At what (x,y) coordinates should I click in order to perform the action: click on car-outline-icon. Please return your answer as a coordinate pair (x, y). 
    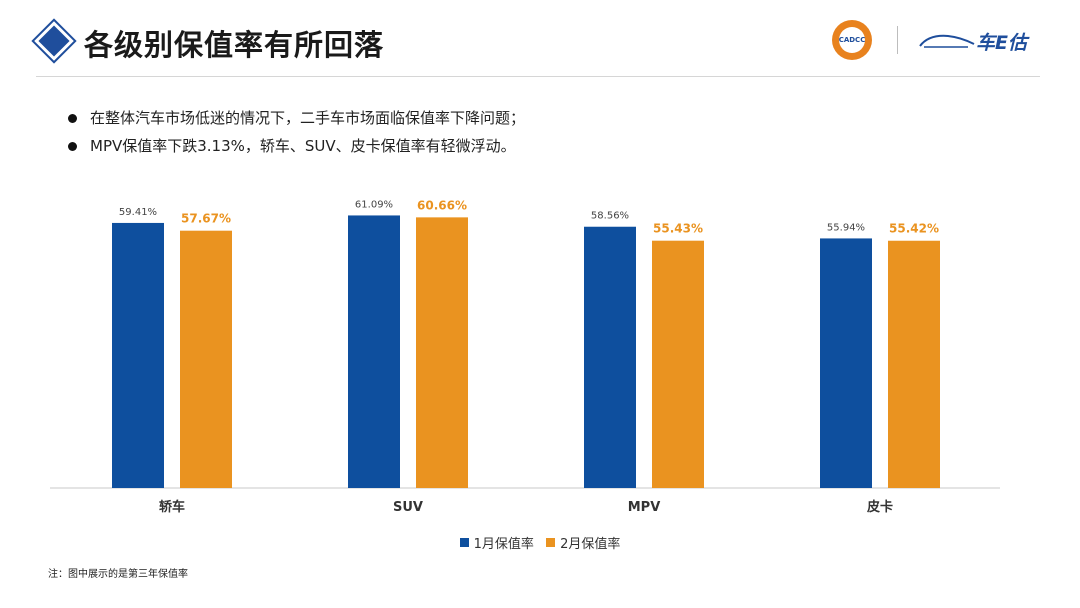
    Looking at the image, I should click on (947, 41).